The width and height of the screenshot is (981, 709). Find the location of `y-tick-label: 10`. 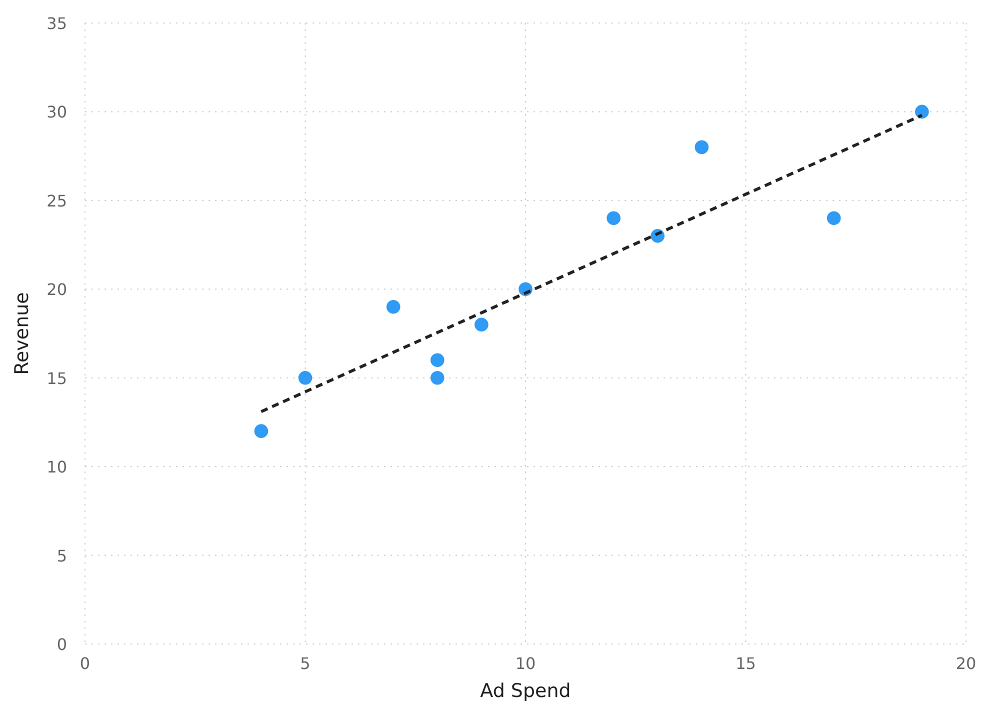

y-tick-label: 10 is located at coordinates (56, 467).